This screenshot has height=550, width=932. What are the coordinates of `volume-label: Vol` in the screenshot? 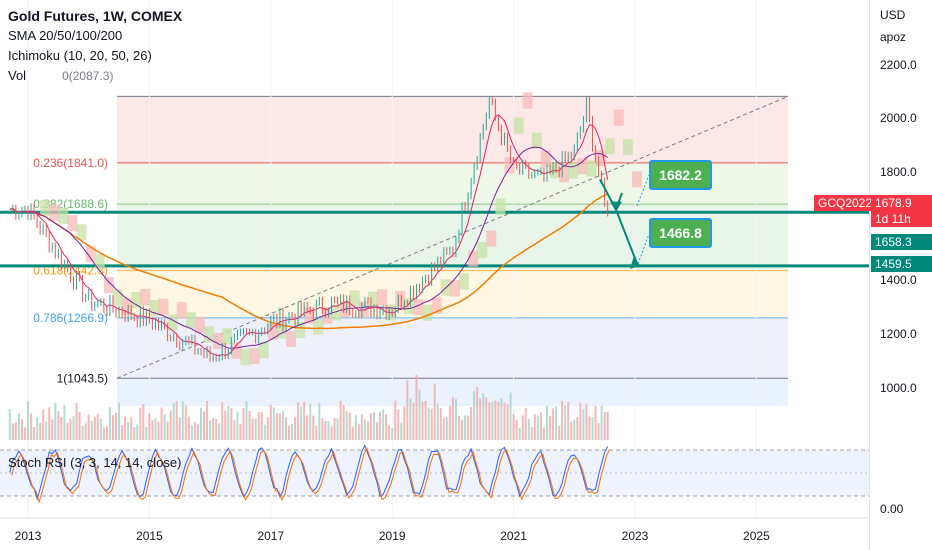 It's located at (17, 75).